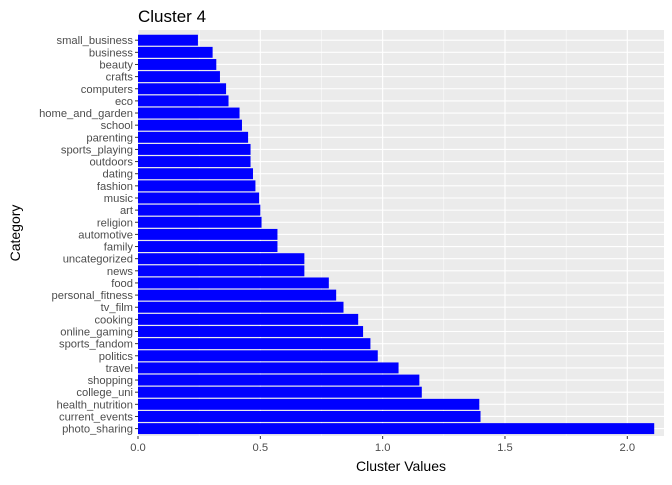 Image resolution: width=672 pixels, height=485 pixels. What do you see at coordinates (199, 198) in the screenshot?
I see `bar-music` at bounding box center [199, 198].